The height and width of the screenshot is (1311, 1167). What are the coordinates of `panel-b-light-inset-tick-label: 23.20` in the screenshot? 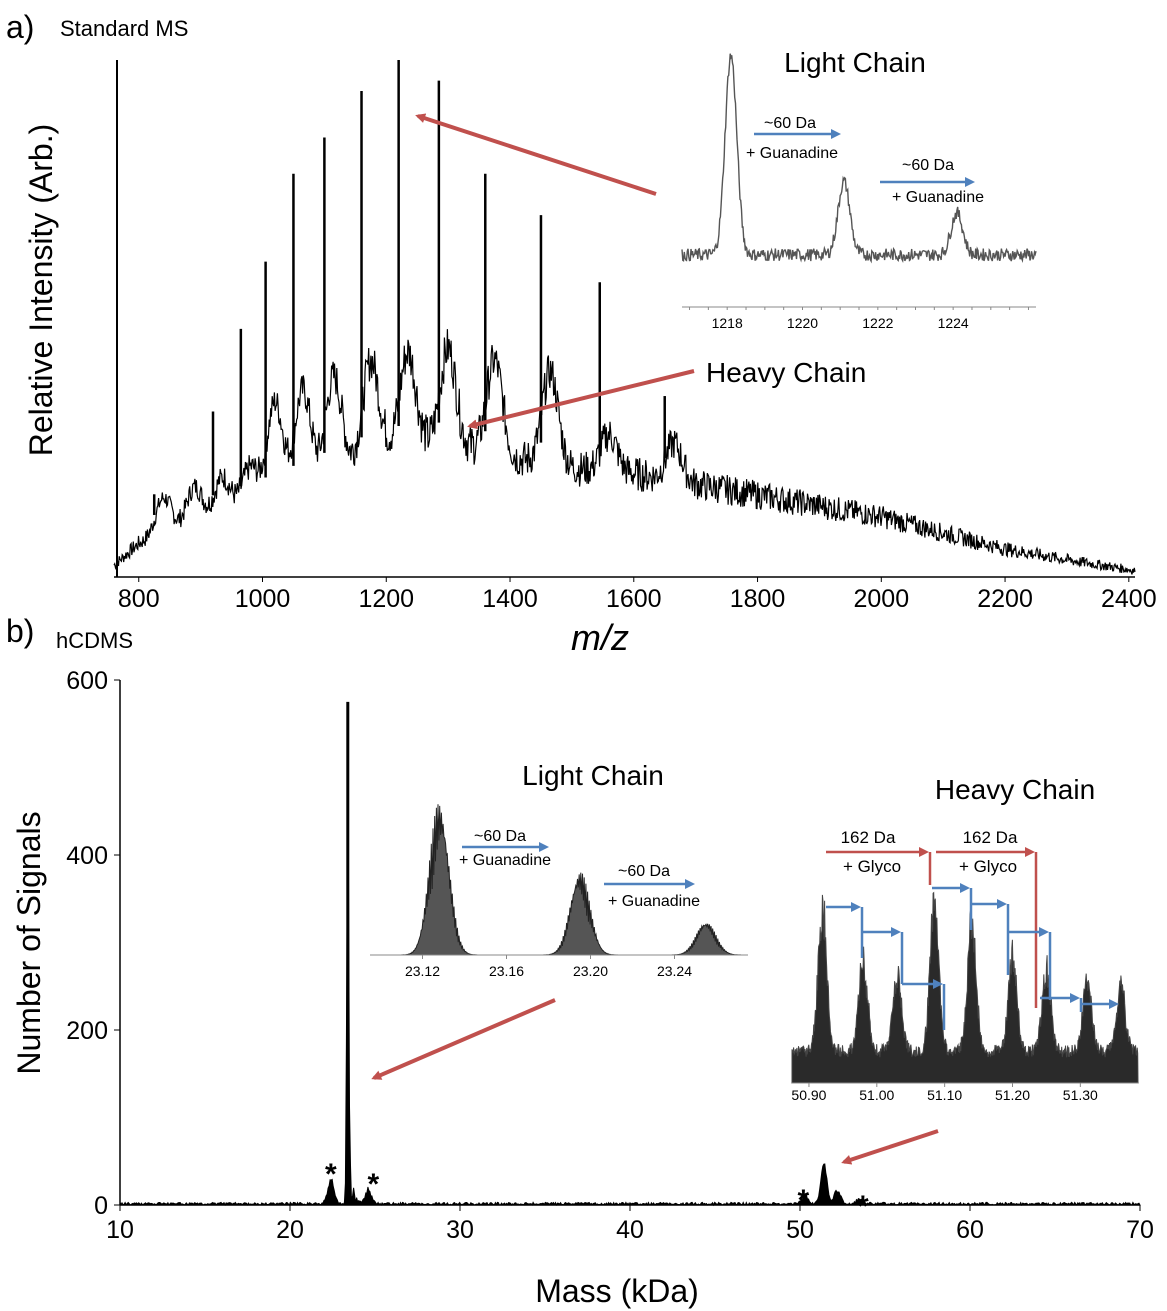 It's located at (590, 971).